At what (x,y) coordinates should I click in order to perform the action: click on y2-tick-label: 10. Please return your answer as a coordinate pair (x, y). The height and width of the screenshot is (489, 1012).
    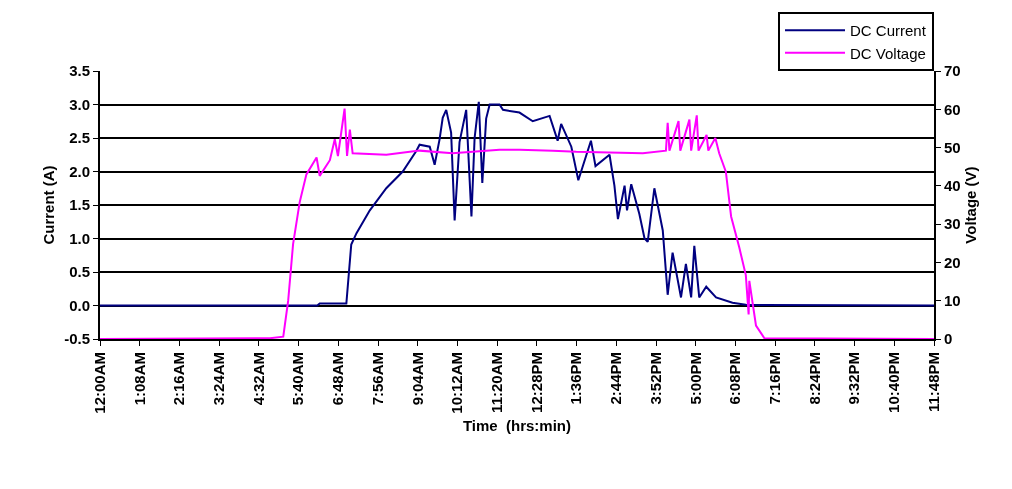
    Looking at the image, I should click on (952, 300).